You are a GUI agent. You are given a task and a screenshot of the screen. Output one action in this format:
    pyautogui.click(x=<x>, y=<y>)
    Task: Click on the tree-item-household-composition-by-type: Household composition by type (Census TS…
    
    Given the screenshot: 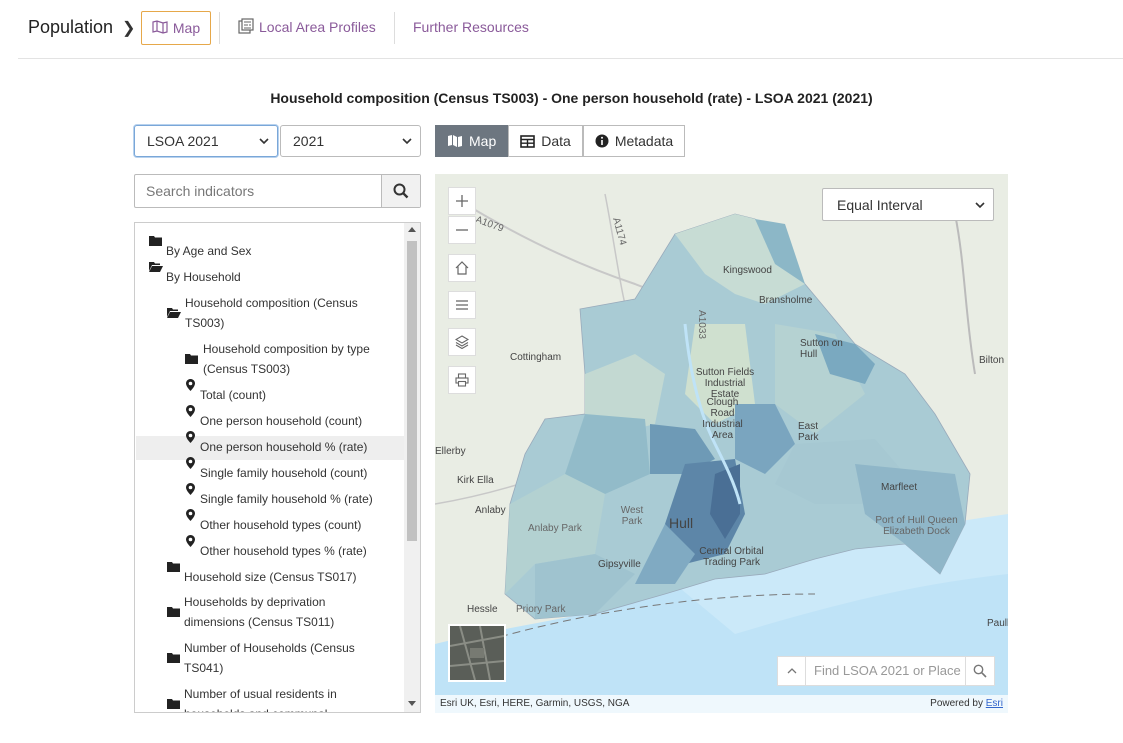 What is the action you would take?
    pyautogui.click(x=285, y=359)
    